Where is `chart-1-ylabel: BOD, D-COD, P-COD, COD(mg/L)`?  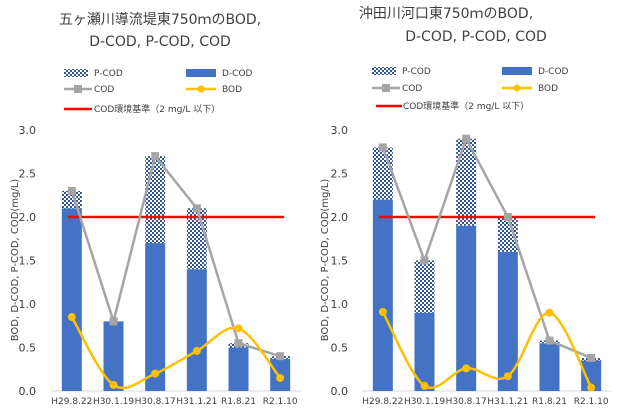 chart-1-ylabel: BOD, D-COD, P-COD, COD(mg/L) is located at coordinates (15, 260).